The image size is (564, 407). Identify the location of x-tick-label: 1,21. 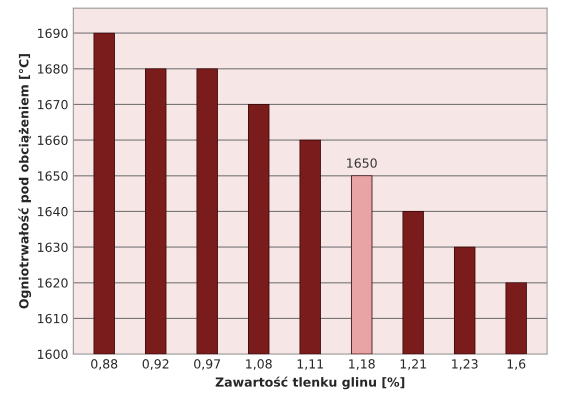
(413, 364).